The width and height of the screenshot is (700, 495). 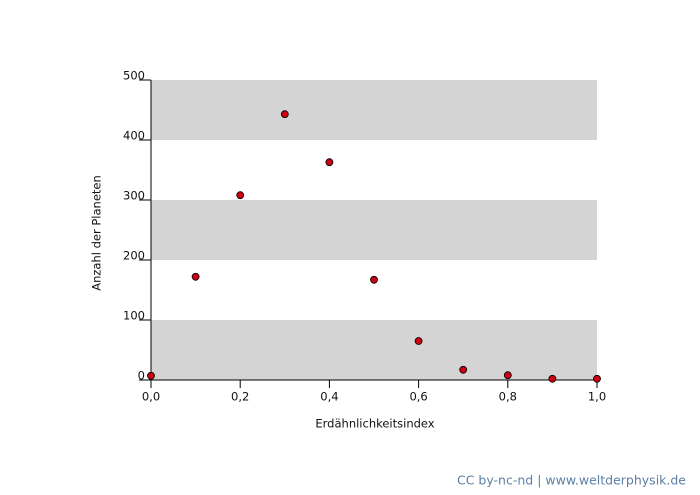 What do you see at coordinates (141, 376) in the screenshot?
I see `y-tick-label: 0` at bounding box center [141, 376].